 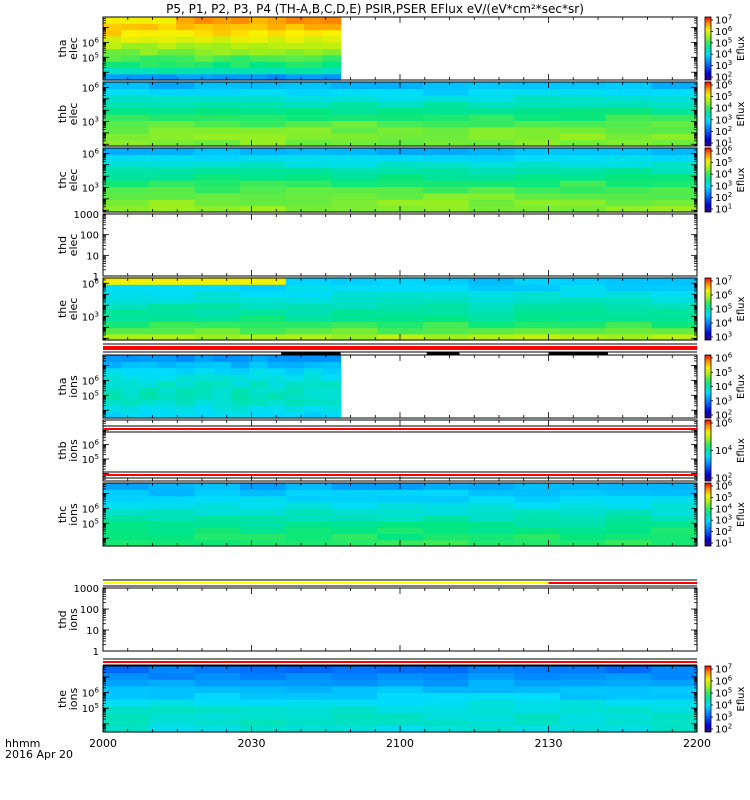 What do you see at coordinates (724, 681) in the screenshot?
I see `colorbar-tick-label: 106` at bounding box center [724, 681].